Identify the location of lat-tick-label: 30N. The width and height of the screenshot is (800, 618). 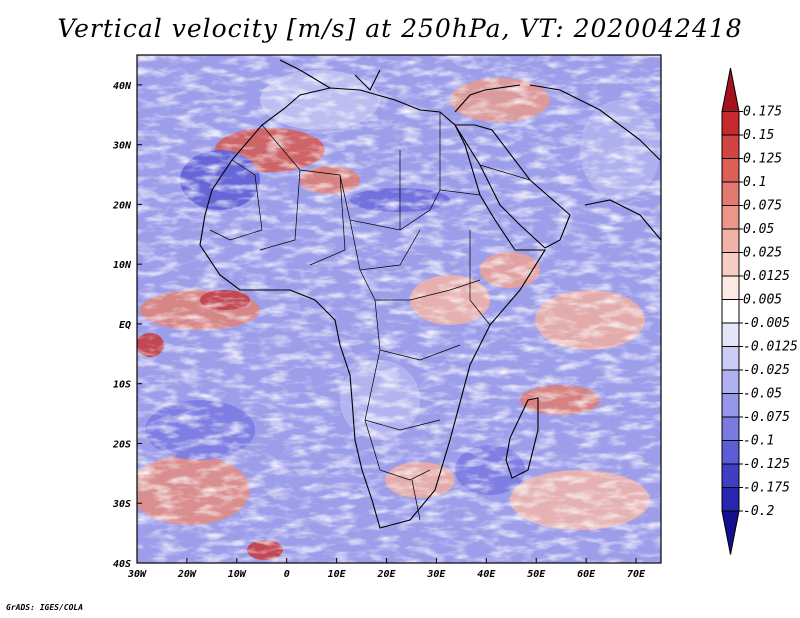
(122, 146).